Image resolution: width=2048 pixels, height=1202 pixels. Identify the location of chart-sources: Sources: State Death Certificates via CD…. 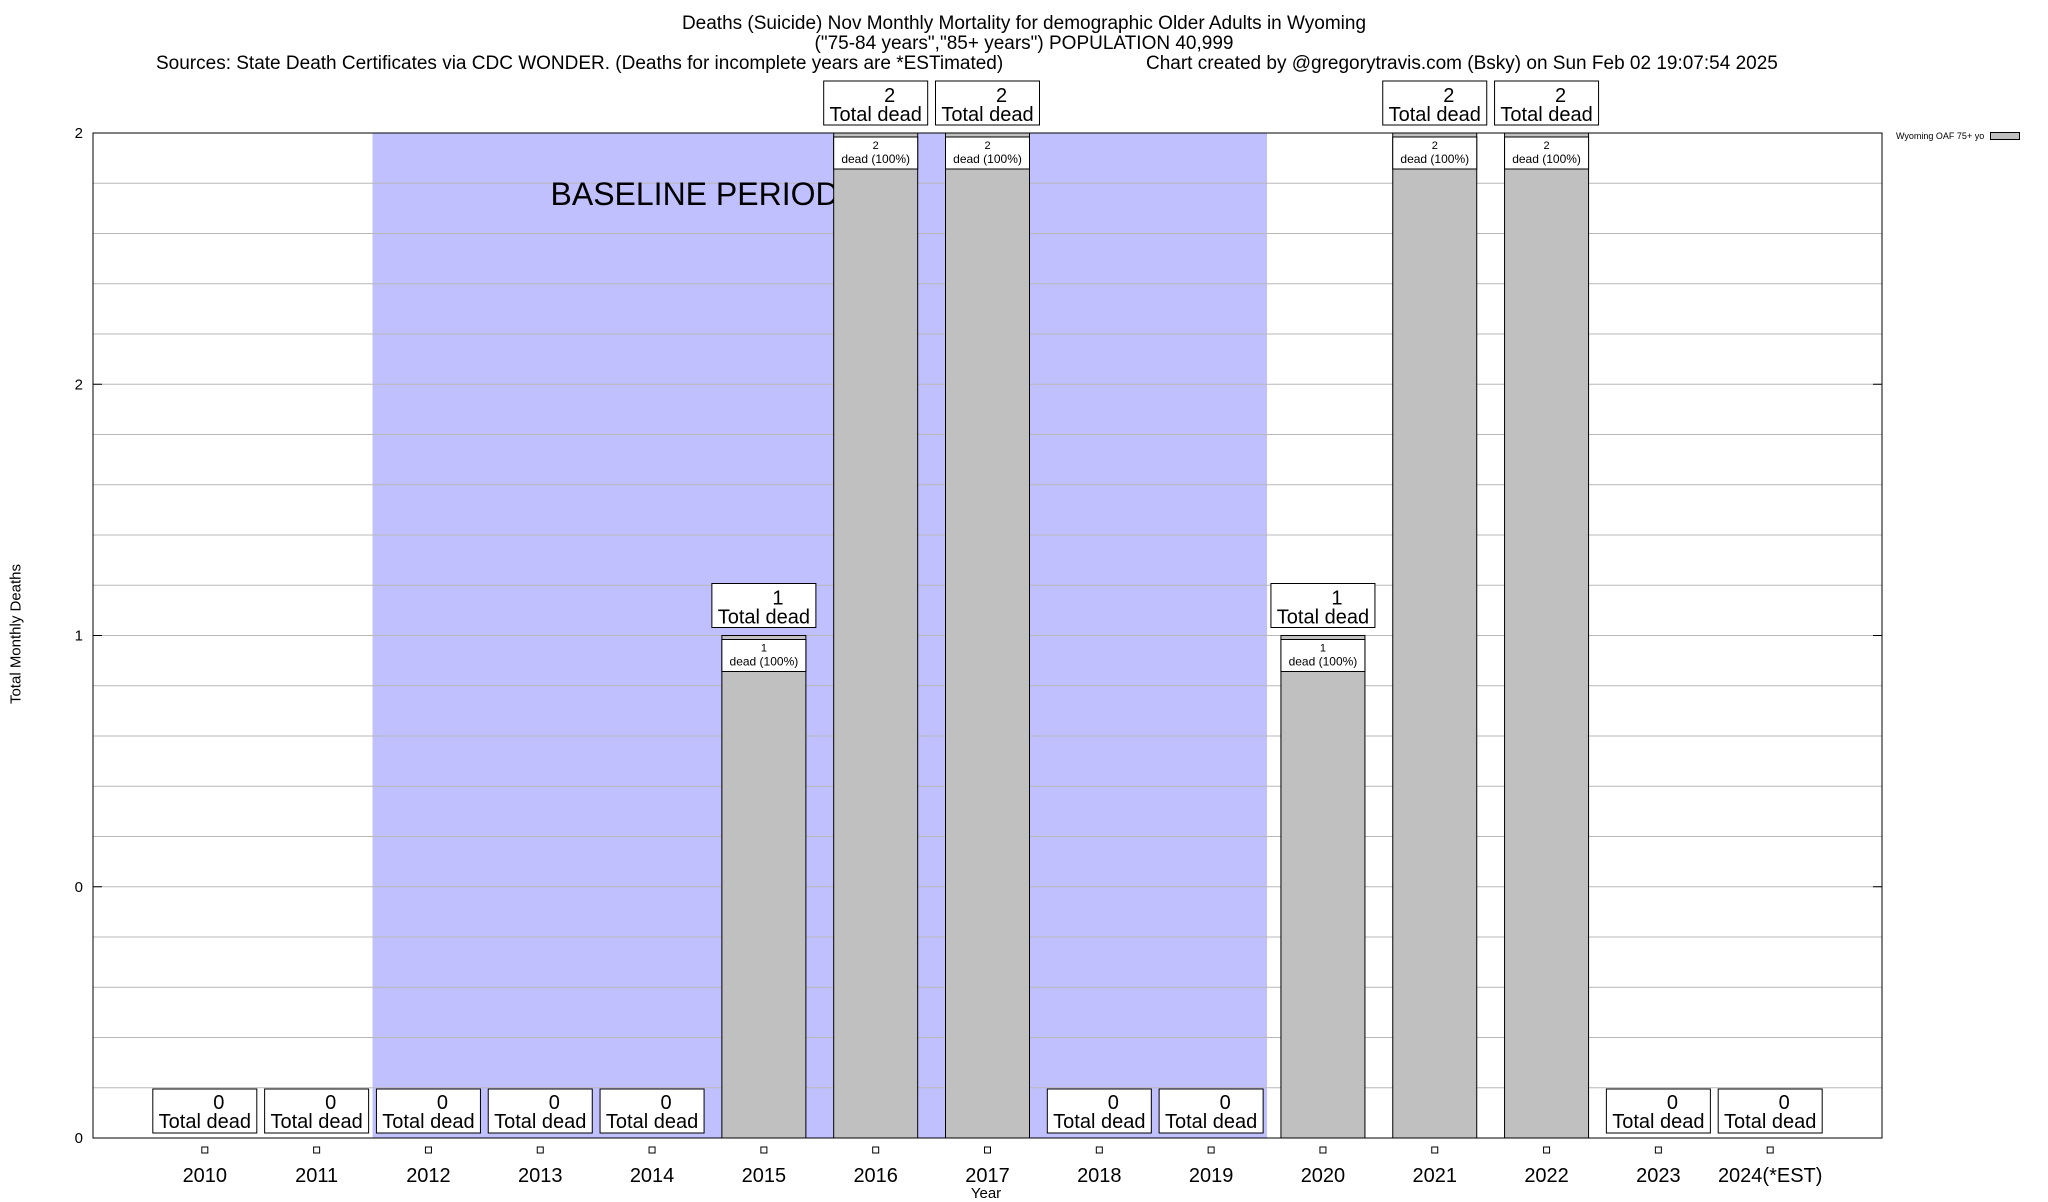
(580, 63).